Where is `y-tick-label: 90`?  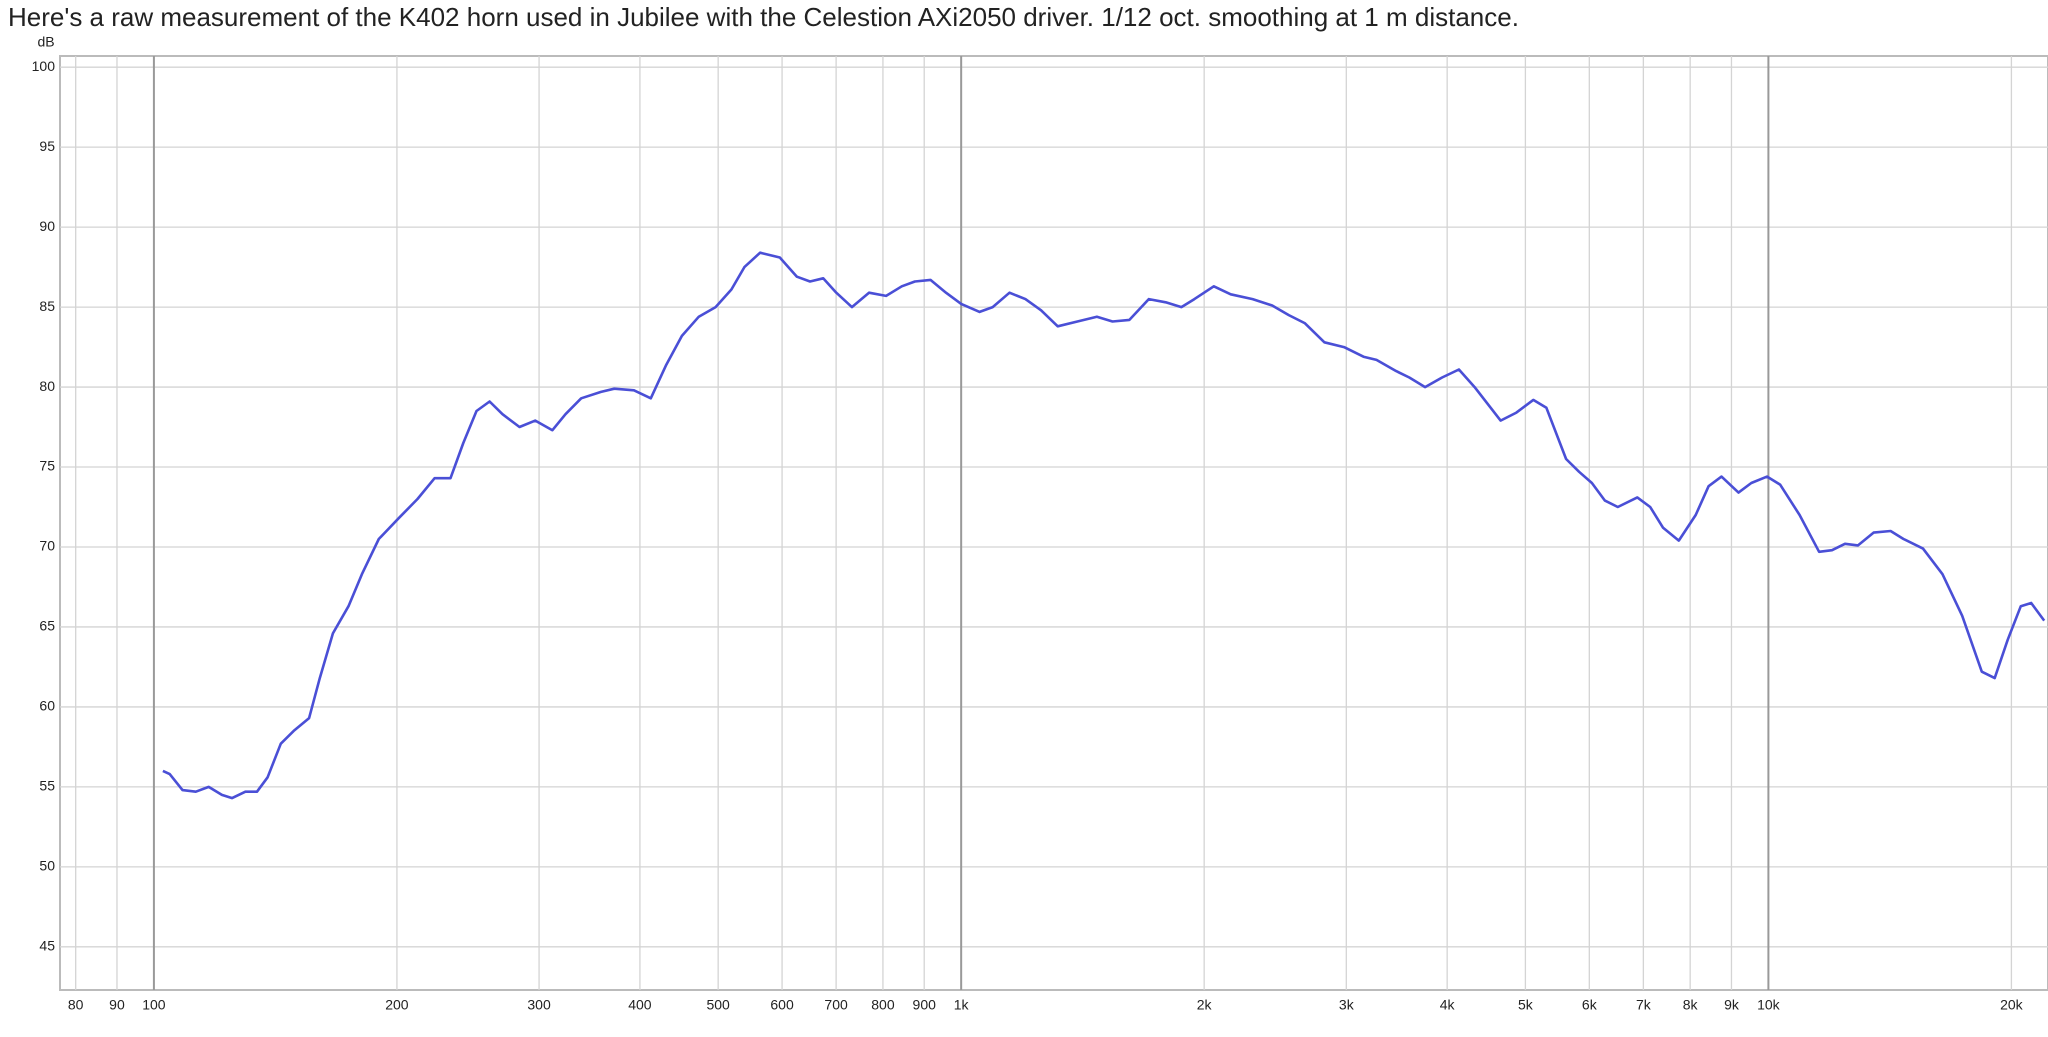
y-tick-label: 90 is located at coordinates (47, 226).